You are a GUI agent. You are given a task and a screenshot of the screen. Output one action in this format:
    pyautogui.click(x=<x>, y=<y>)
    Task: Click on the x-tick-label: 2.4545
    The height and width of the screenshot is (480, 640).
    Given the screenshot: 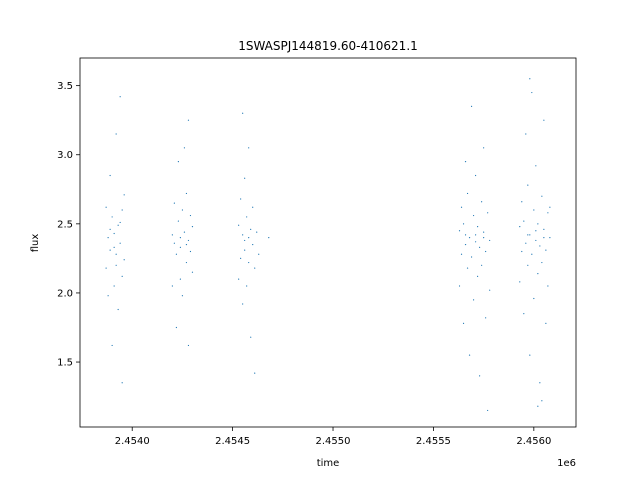 What is the action you would take?
    pyautogui.click(x=232, y=441)
    